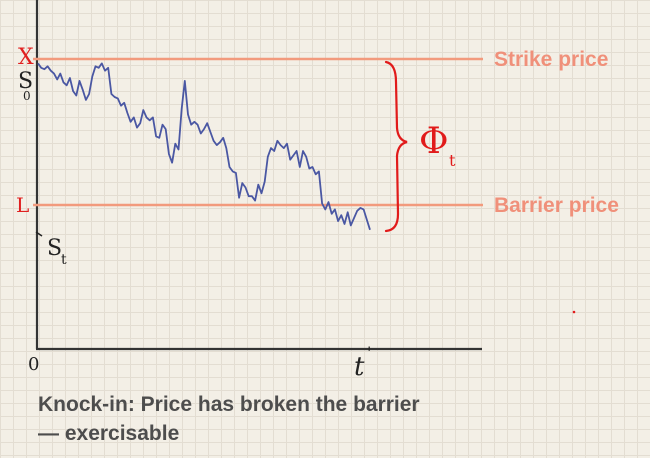  What do you see at coordinates (26, 57) in the screenshot?
I see `strike-axis-label: X` at bounding box center [26, 57].